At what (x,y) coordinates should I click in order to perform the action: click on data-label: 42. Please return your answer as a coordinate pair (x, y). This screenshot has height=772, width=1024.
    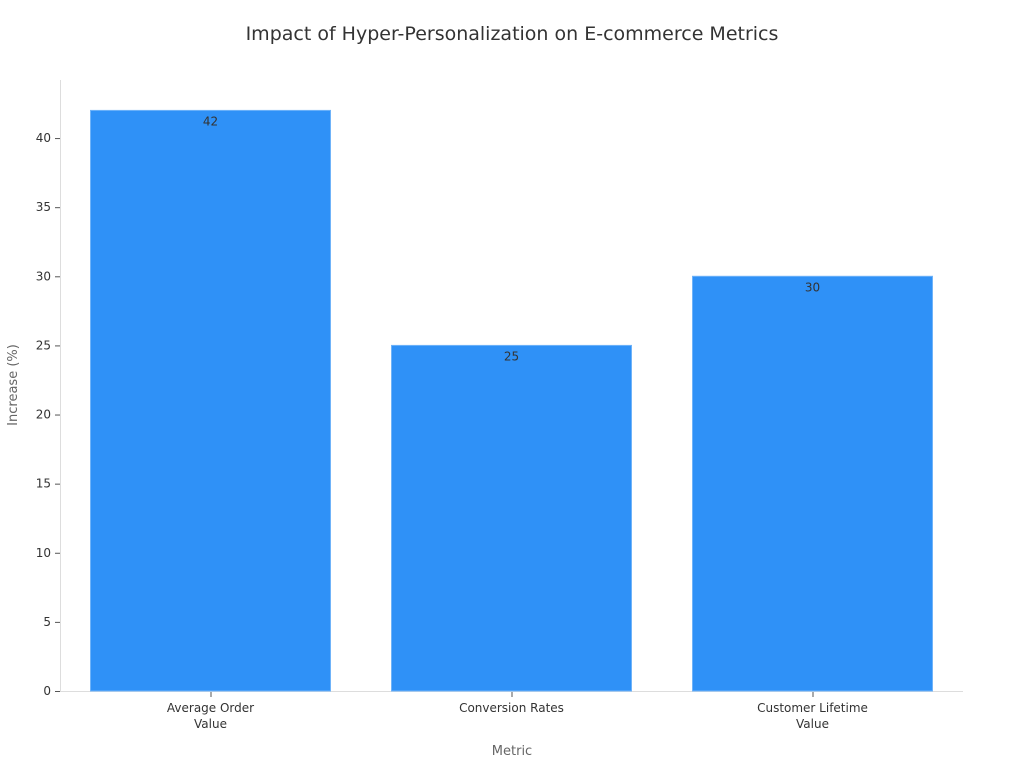
    Looking at the image, I should click on (210, 121).